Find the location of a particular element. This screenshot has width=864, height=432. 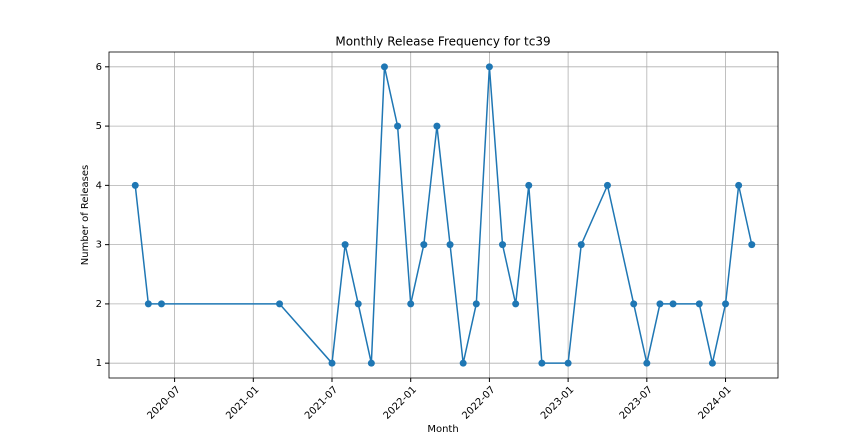

x-tick-label: 2023-01 is located at coordinates (557, 402).